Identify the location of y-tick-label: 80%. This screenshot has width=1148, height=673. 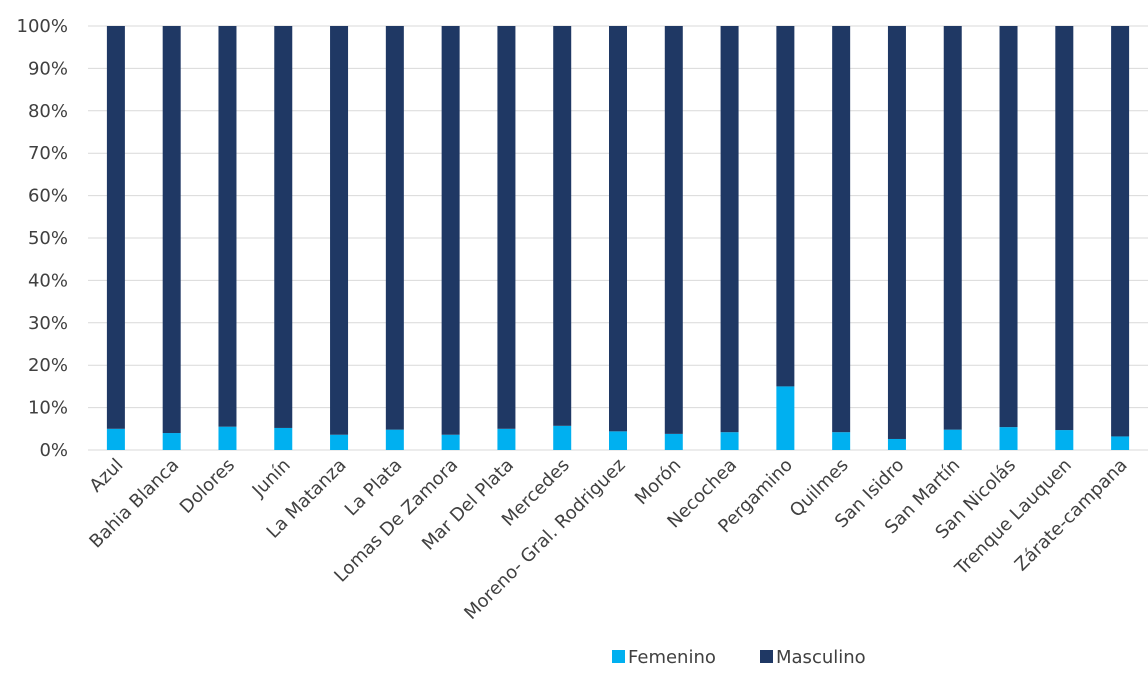
(48, 111).